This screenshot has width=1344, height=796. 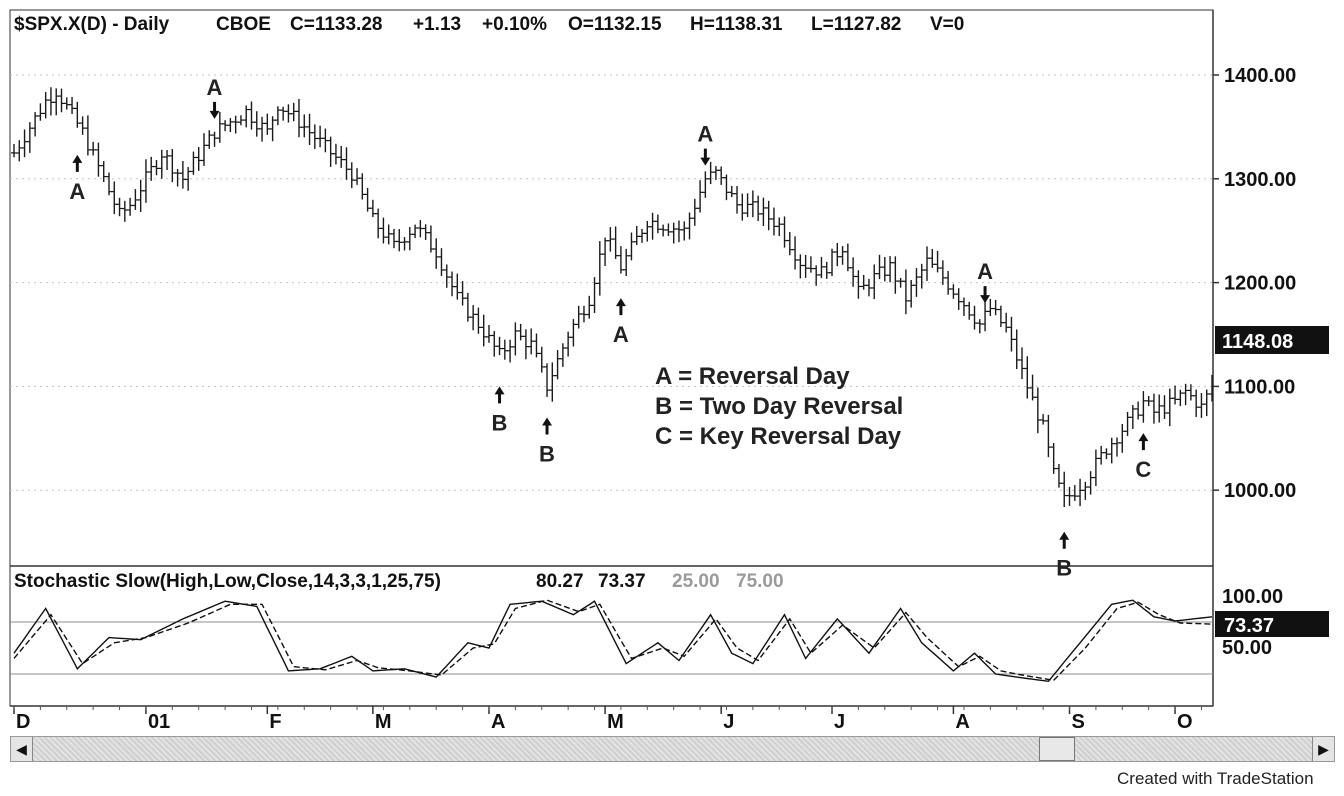 What do you see at coordinates (1143, 469) in the screenshot?
I see `annotation-label: C` at bounding box center [1143, 469].